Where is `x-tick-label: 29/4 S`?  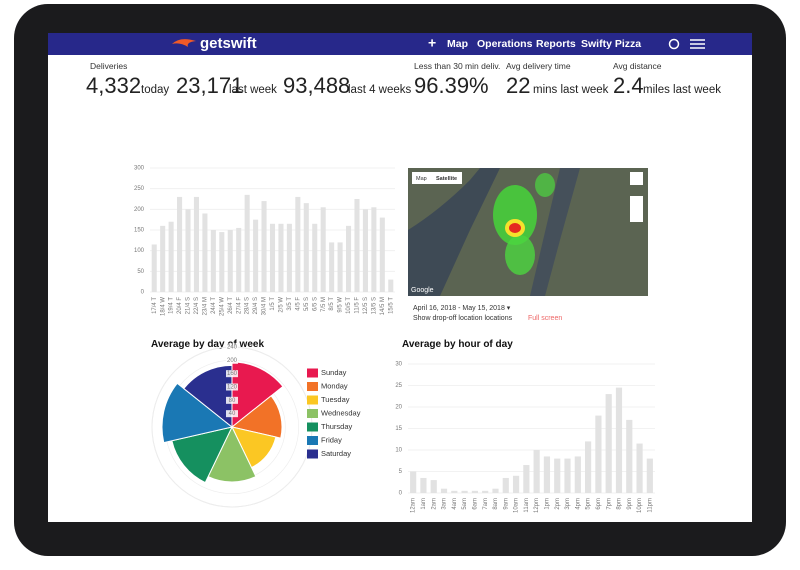
x-tick-label: 29/4 S is located at coordinates (256, 305).